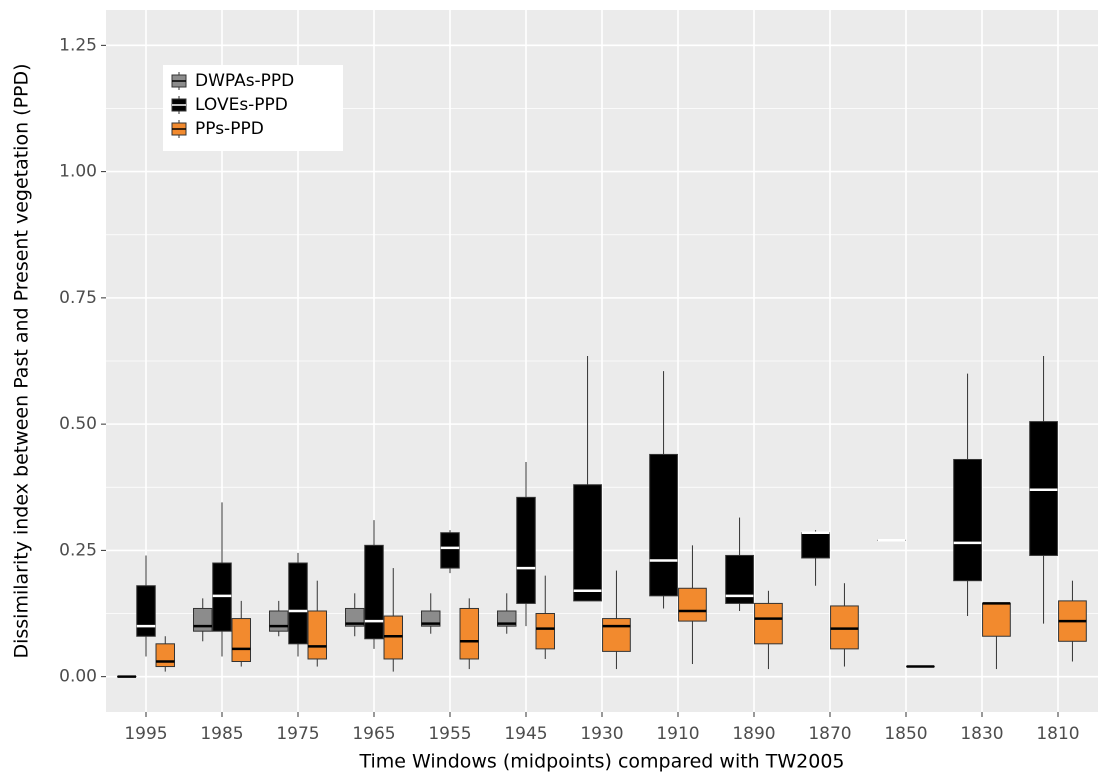  What do you see at coordinates (244, 81) in the screenshot?
I see `legend-label: DWPAs-PPD` at bounding box center [244, 81].